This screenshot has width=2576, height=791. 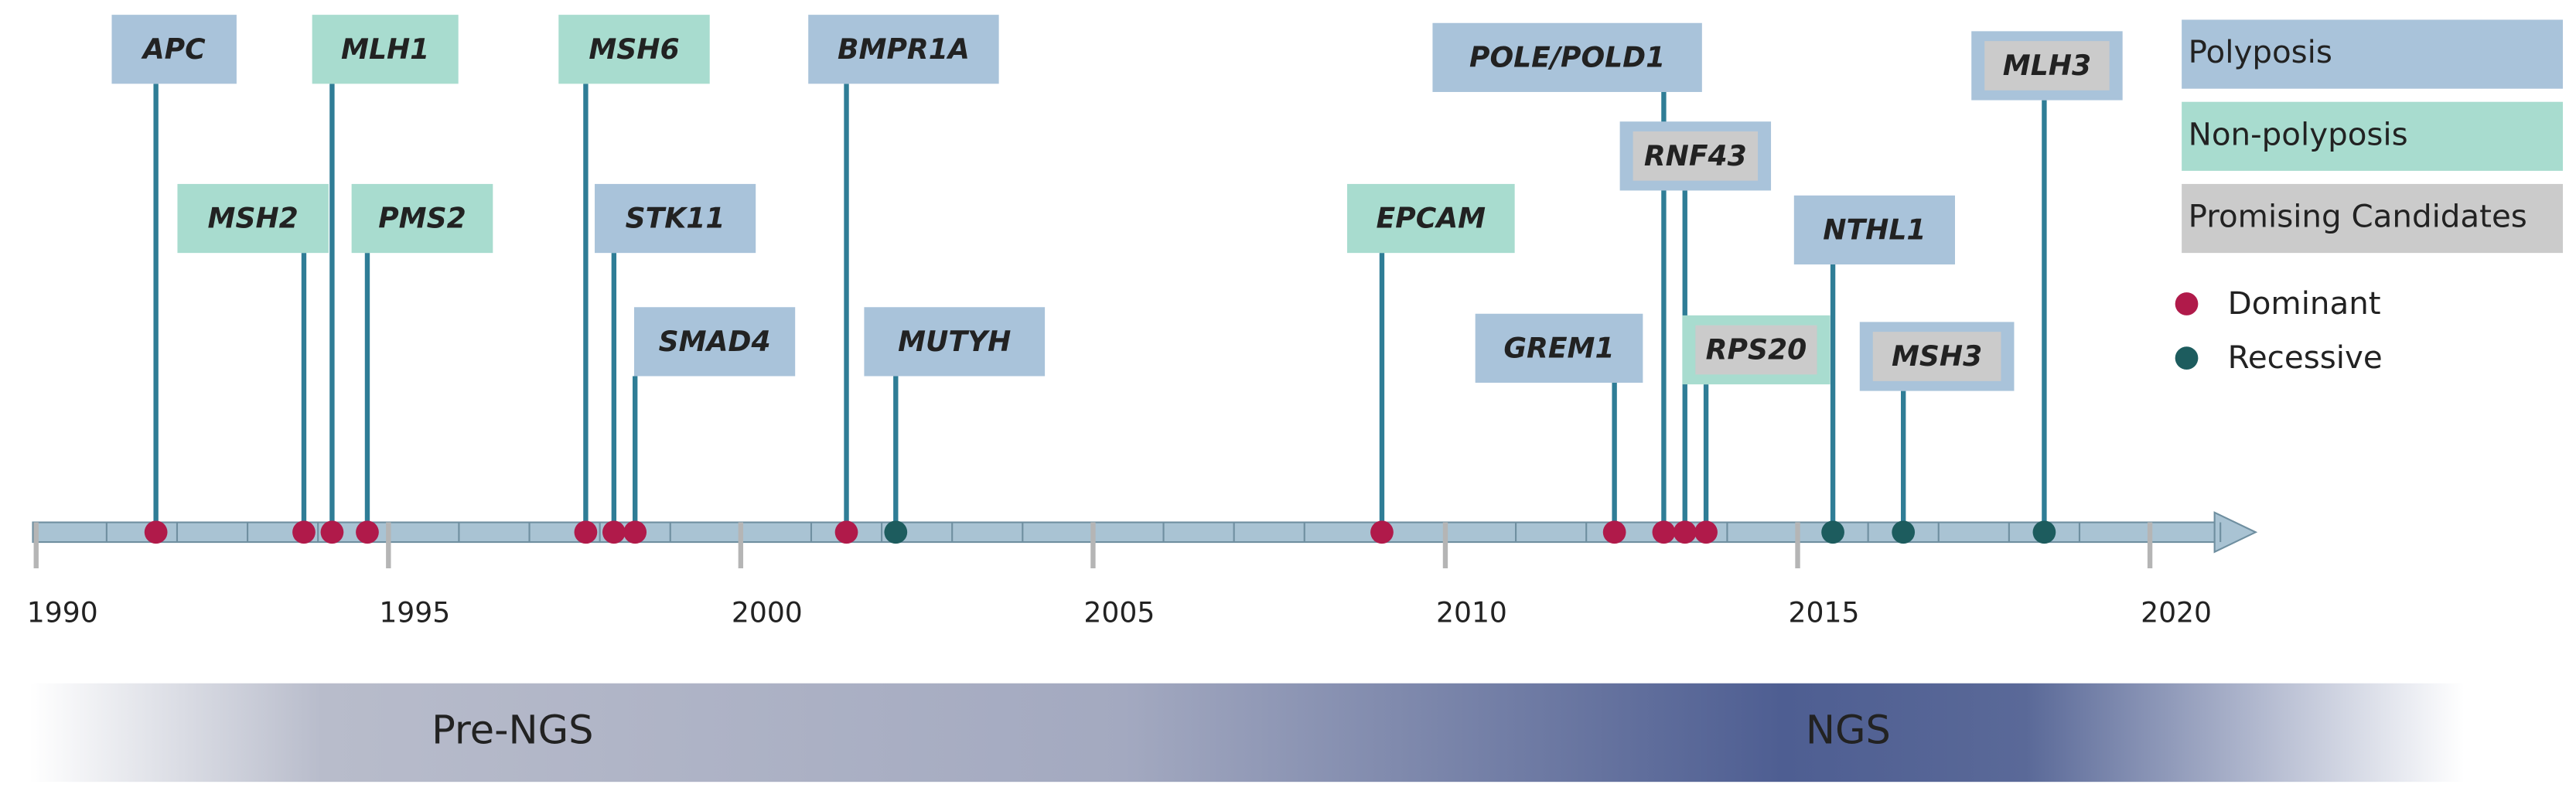 What do you see at coordinates (2305, 303) in the screenshot?
I see `legend-label: Dominant` at bounding box center [2305, 303].